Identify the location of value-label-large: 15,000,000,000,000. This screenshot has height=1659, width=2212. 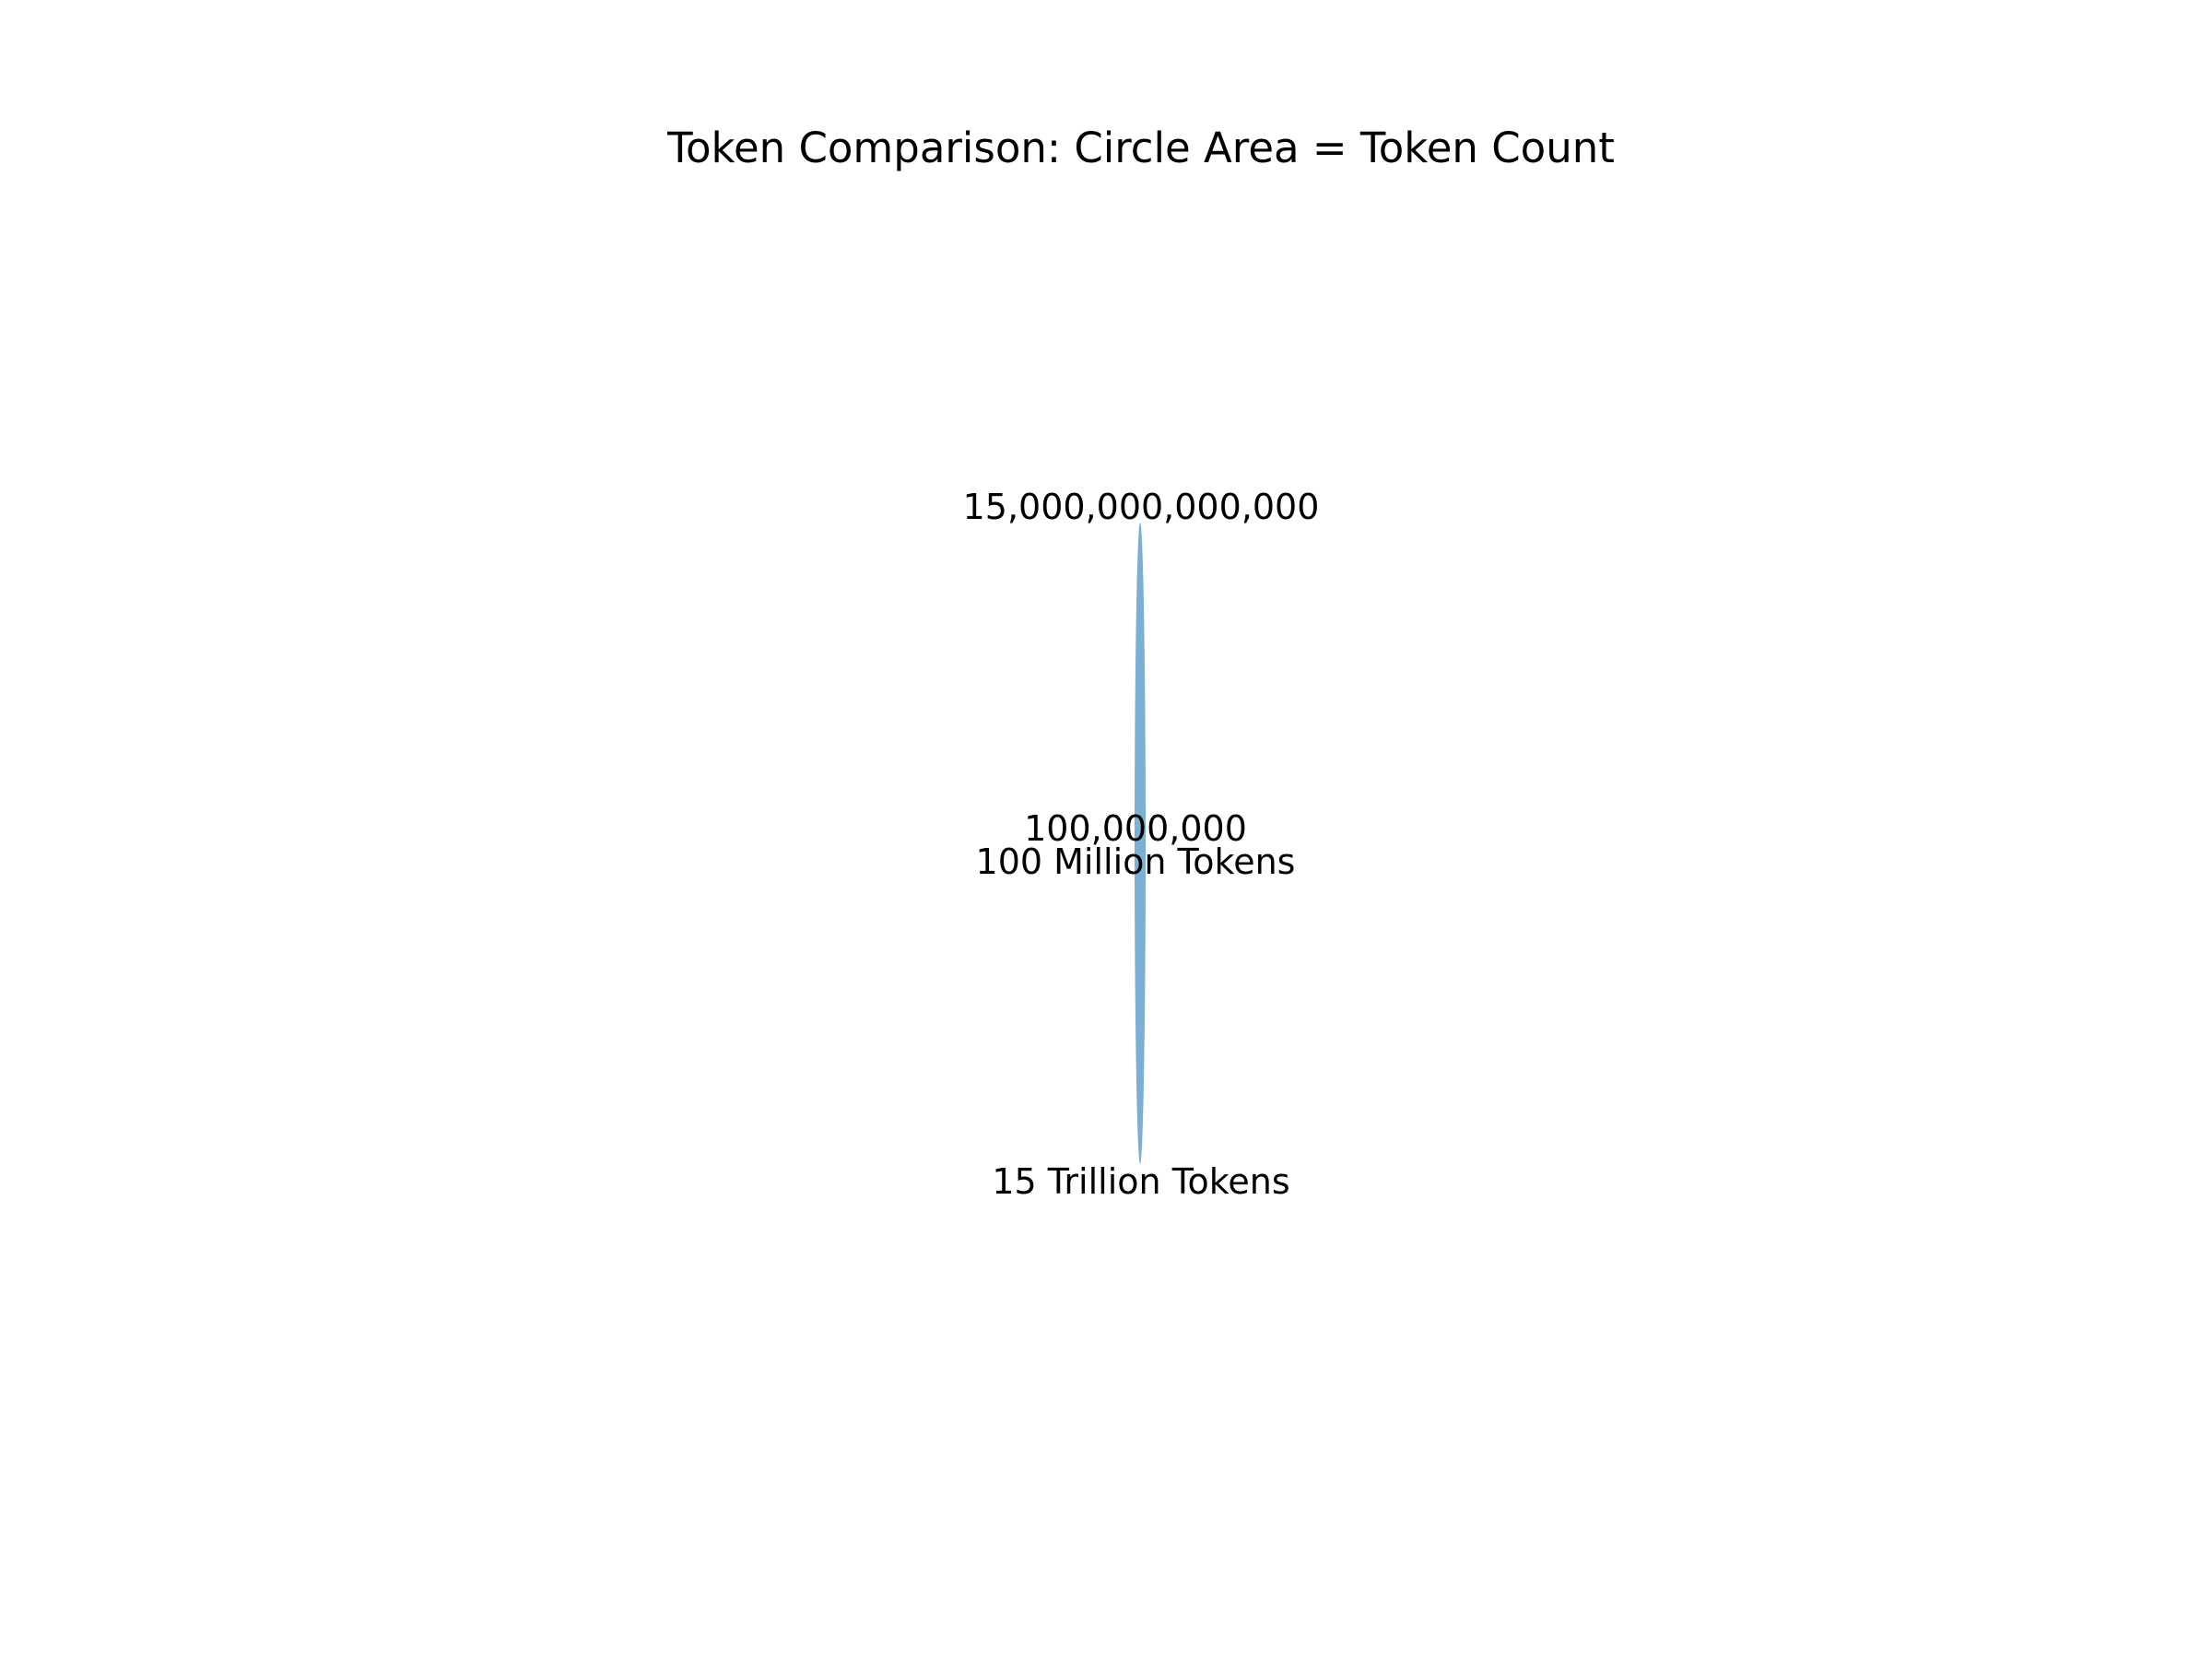
(1141, 507).